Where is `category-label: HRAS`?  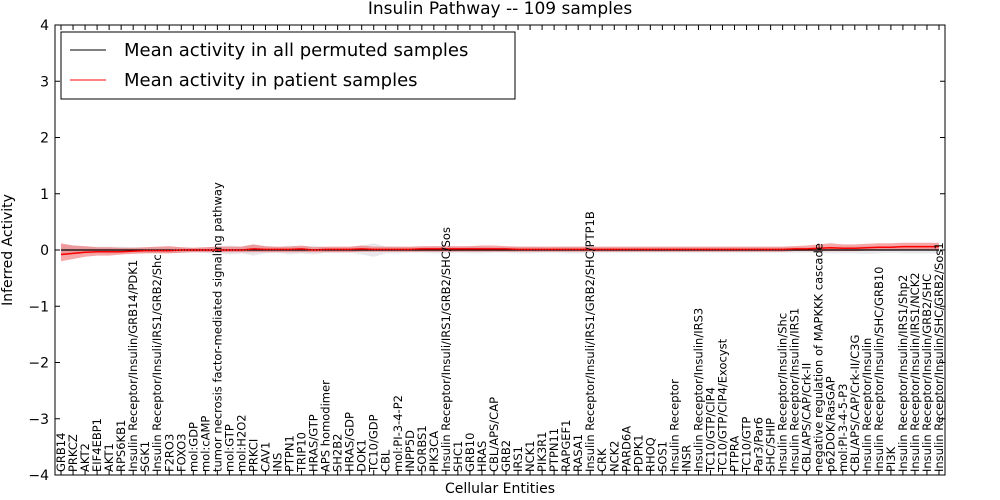
category-label: HRAS is located at coordinates (482, 456).